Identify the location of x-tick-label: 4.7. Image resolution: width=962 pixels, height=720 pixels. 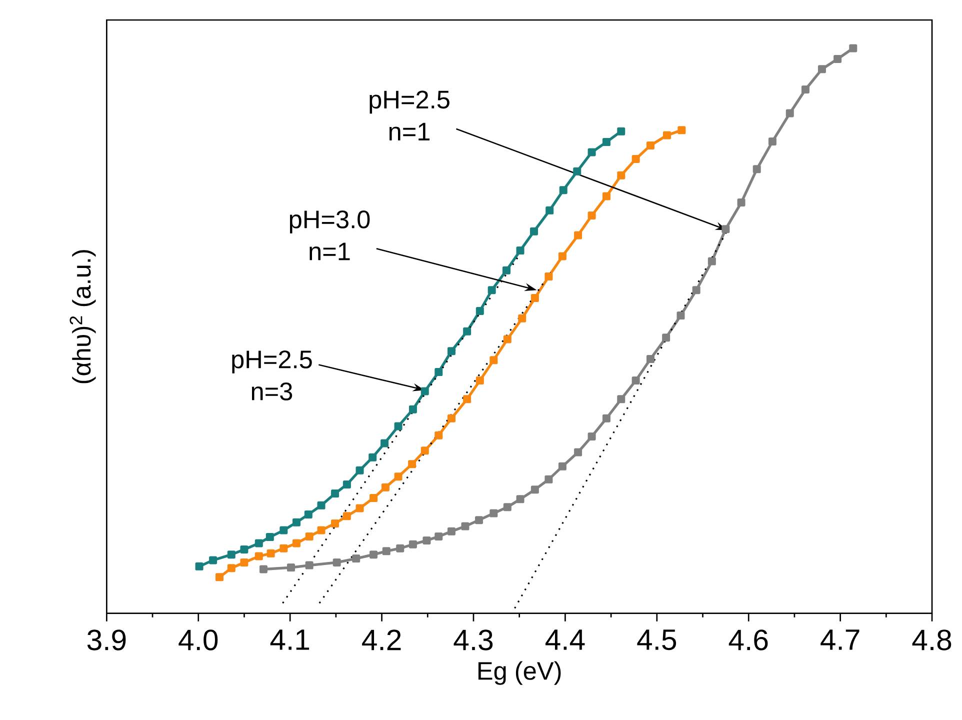
(840, 640).